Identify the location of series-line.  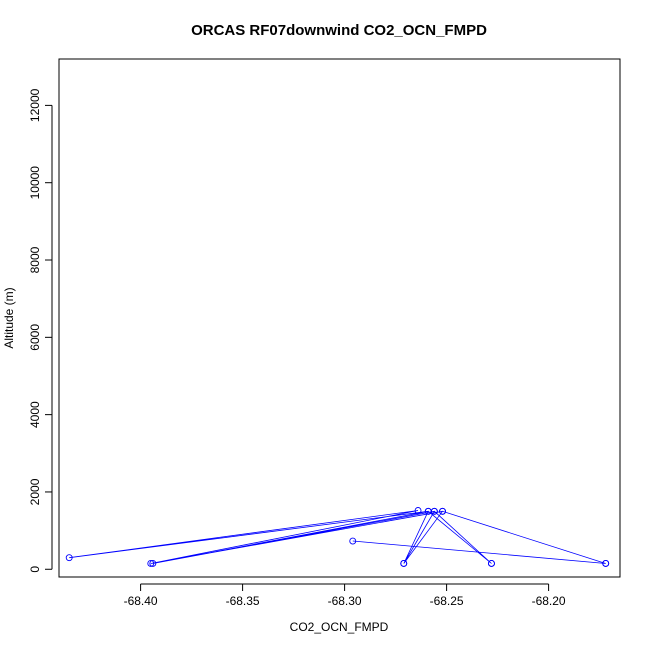
(337, 537).